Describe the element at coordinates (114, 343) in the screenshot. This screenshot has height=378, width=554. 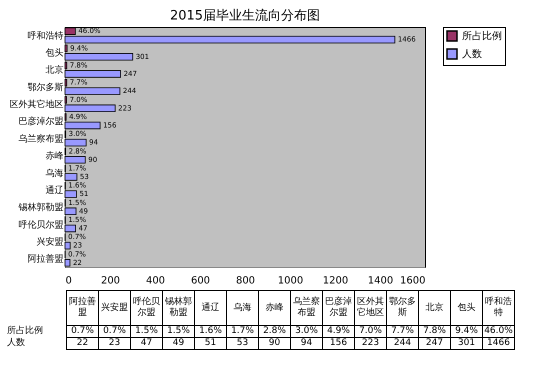
I see `text: 23` at that location.